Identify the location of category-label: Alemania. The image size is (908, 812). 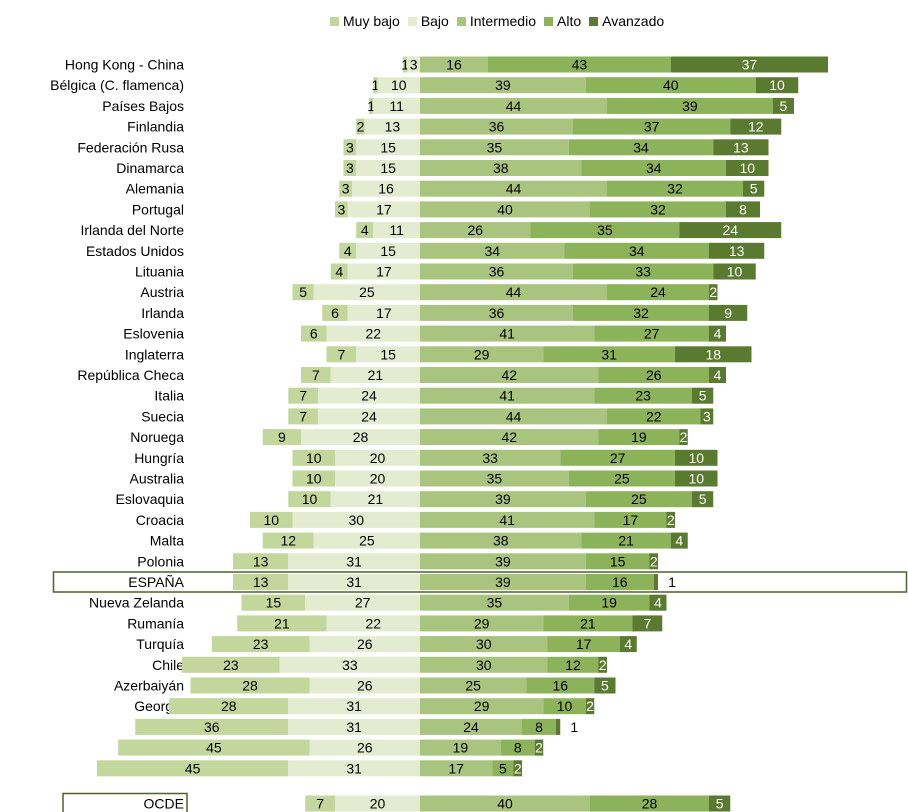
(155, 189).